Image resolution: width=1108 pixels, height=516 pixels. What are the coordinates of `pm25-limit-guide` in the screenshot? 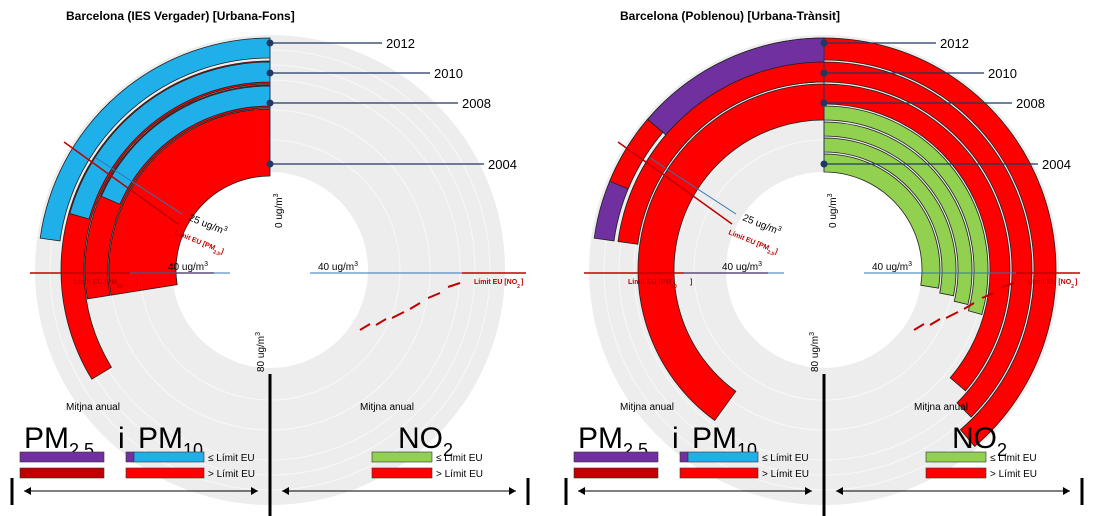 It's located at (693, 186).